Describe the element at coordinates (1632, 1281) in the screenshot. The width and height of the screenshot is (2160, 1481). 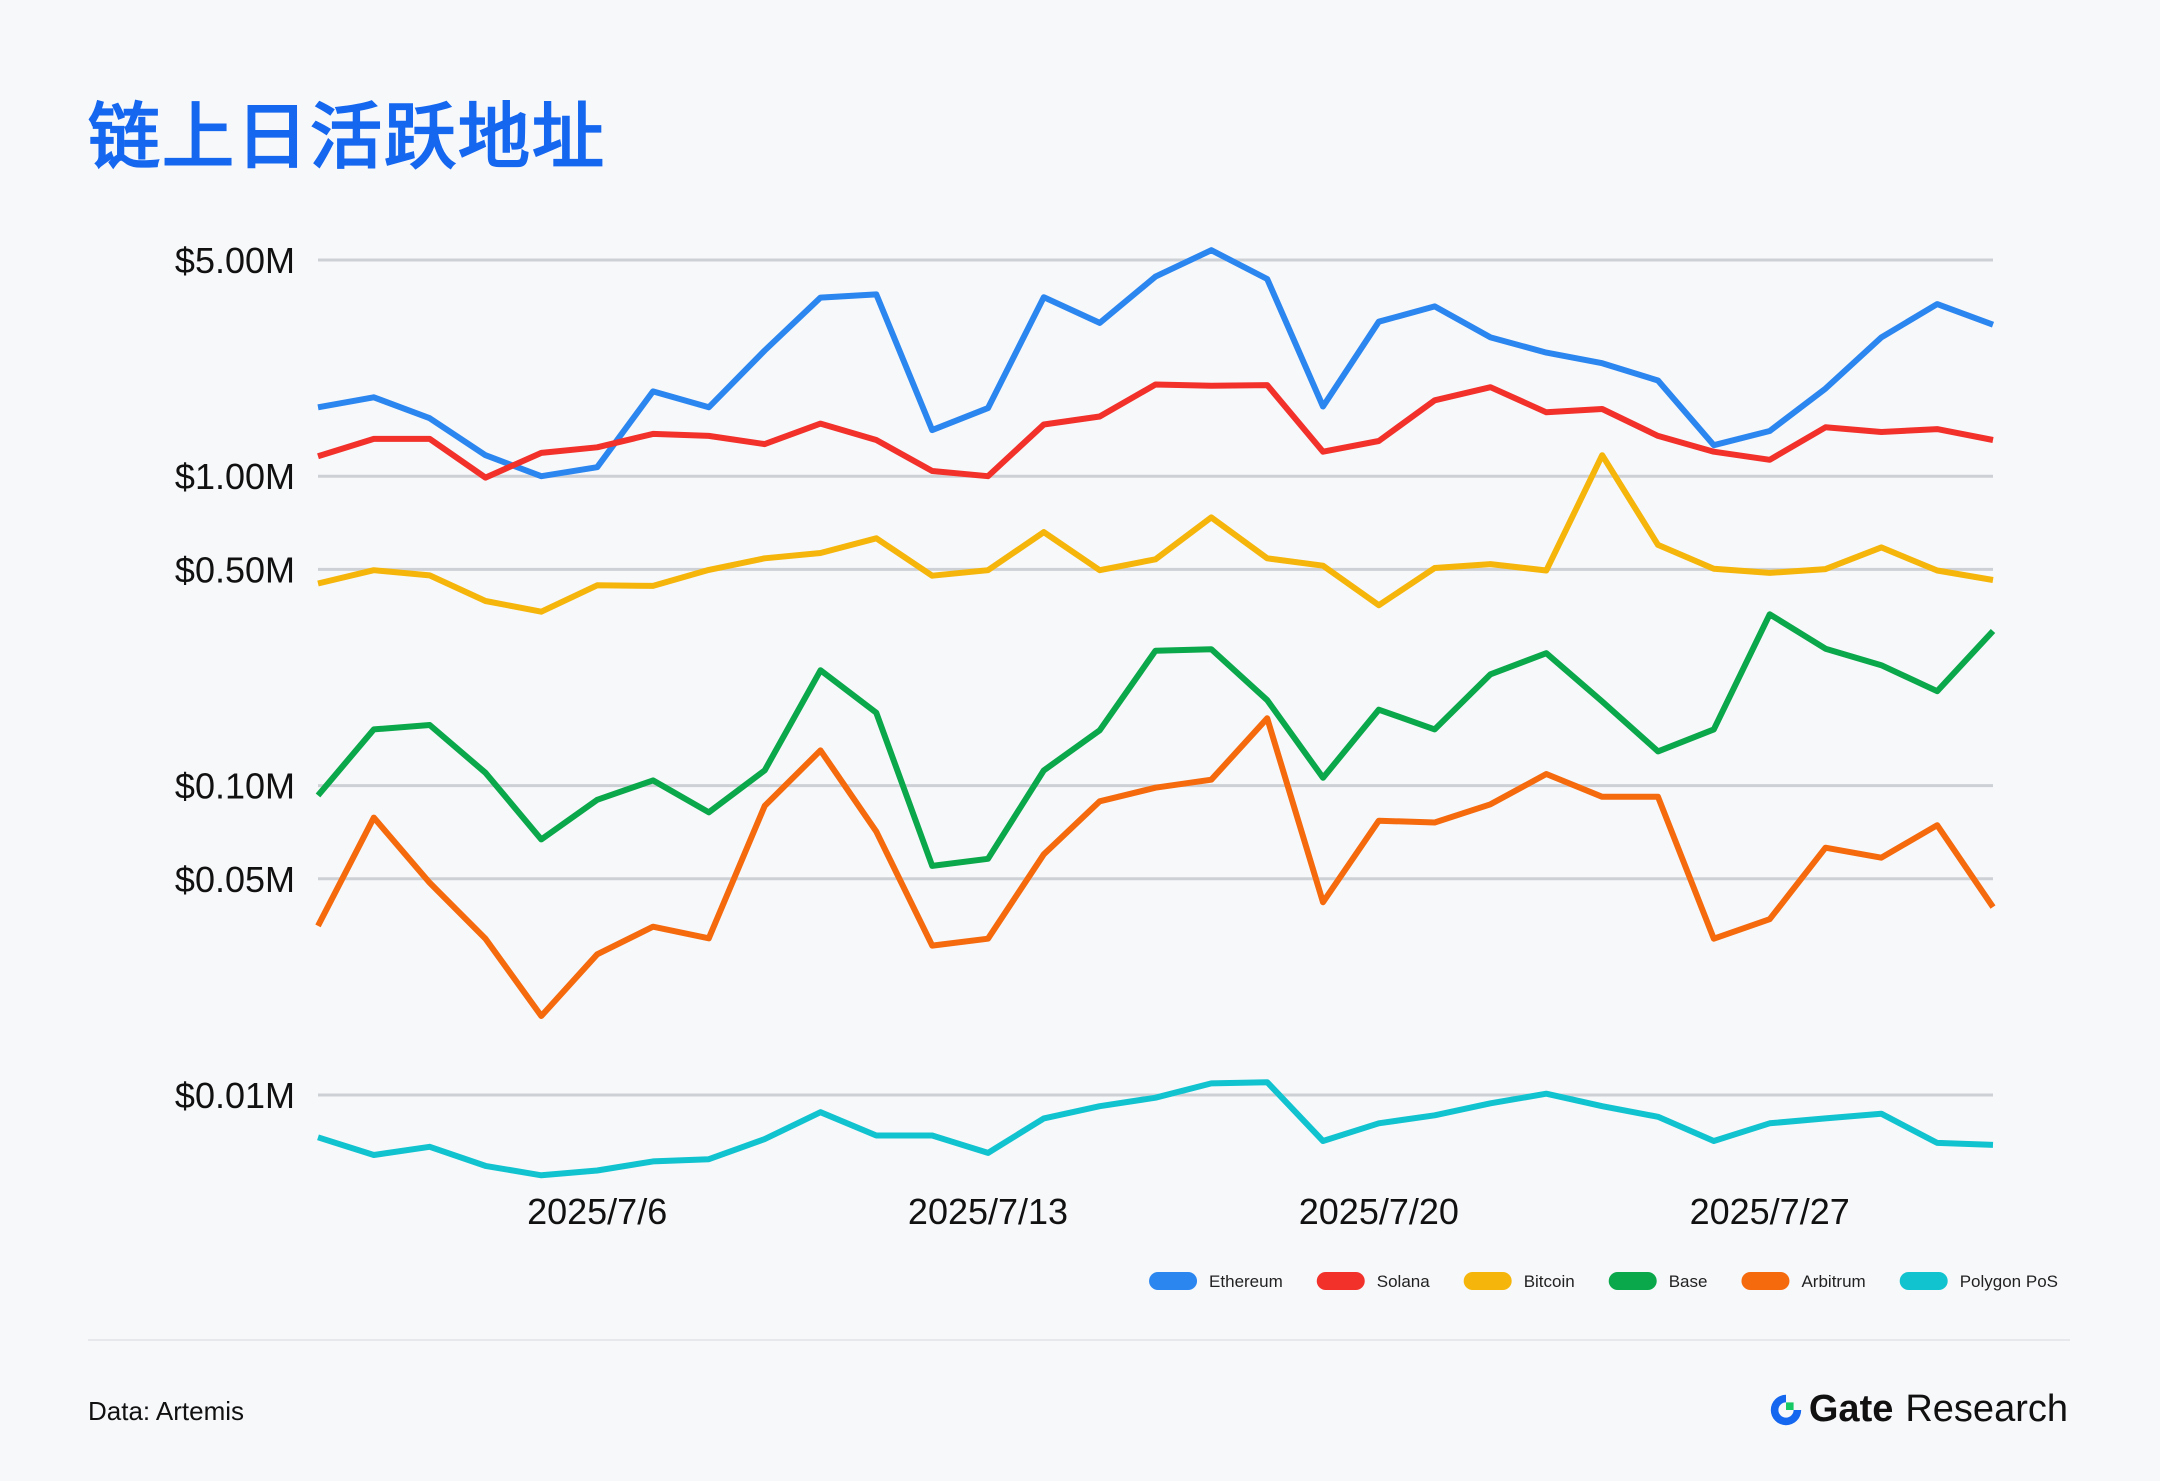
I see `legend-swatch-base` at that location.